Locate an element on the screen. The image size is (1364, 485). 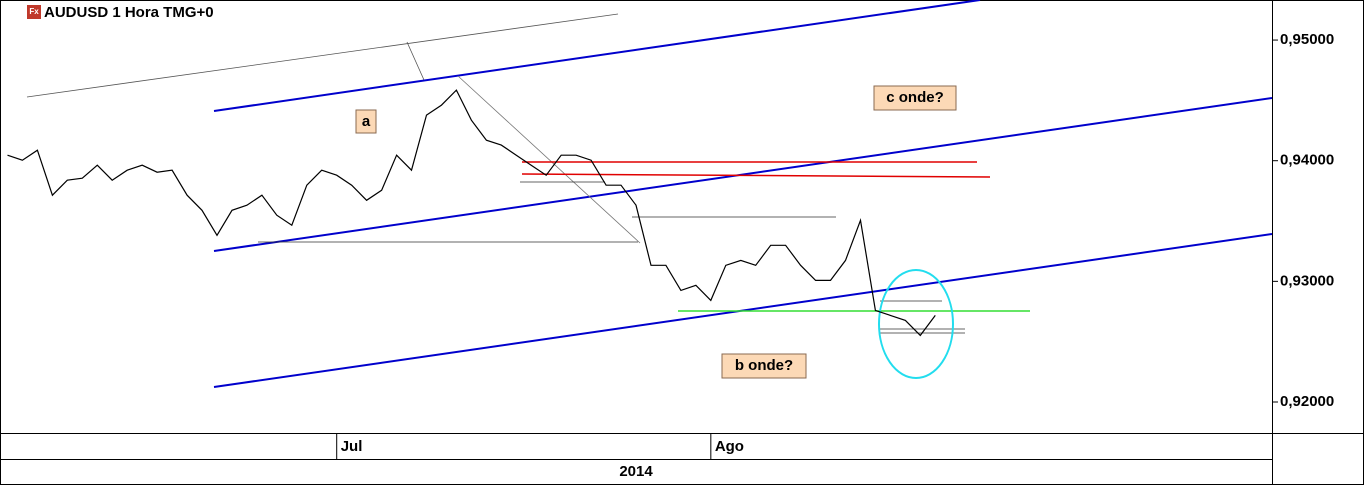
x-tick-label: Jul is located at coordinates (352, 446).